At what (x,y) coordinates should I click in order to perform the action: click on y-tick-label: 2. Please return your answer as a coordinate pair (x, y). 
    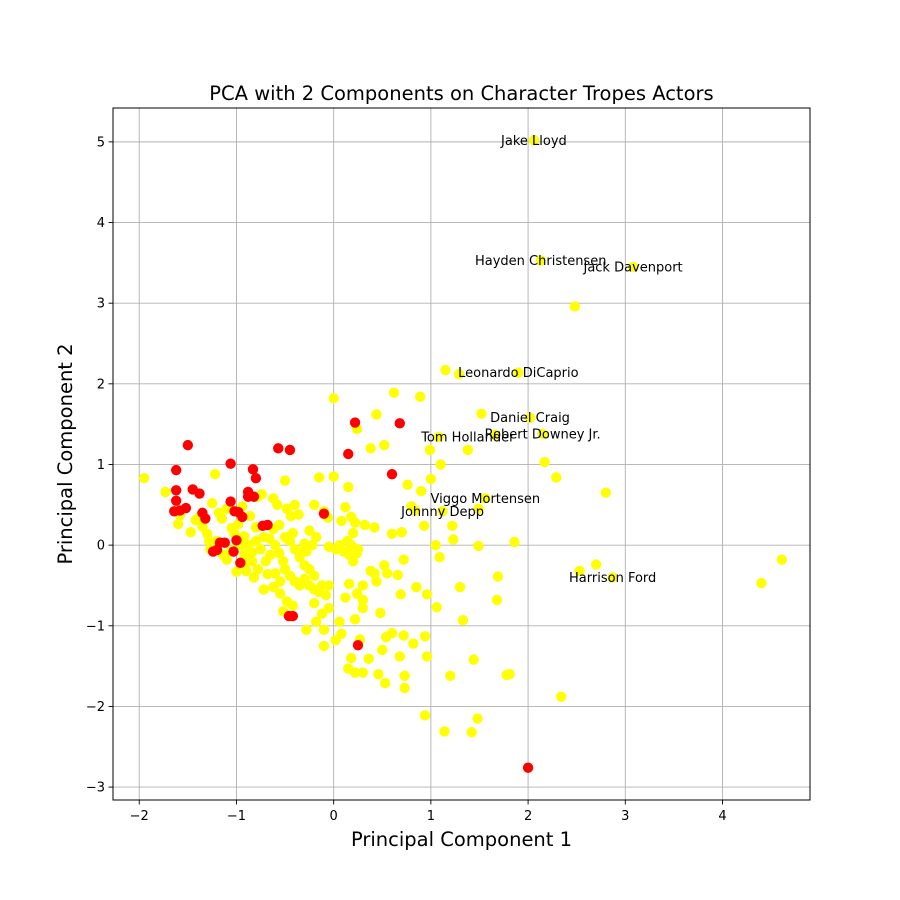
    Looking at the image, I should click on (101, 384).